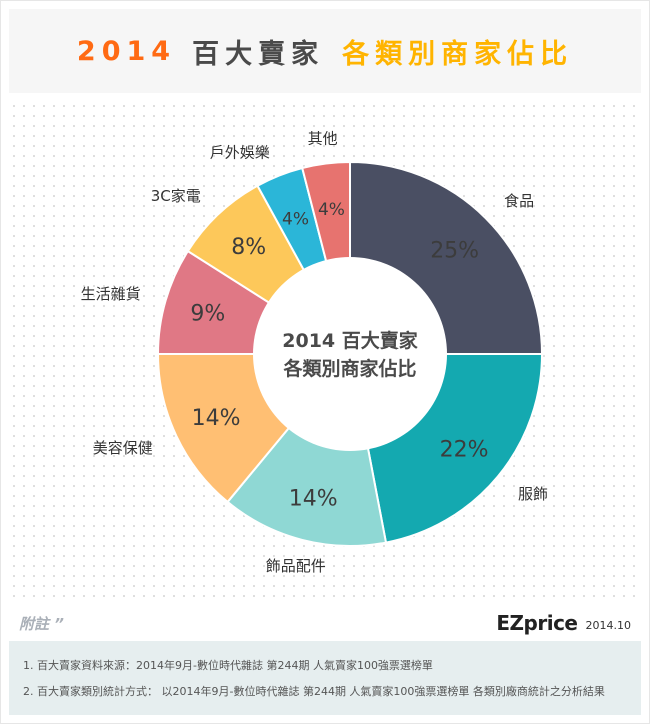  Describe the element at coordinates (111, 294) in the screenshot. I see `category-label: 生活雜貨` at that location.